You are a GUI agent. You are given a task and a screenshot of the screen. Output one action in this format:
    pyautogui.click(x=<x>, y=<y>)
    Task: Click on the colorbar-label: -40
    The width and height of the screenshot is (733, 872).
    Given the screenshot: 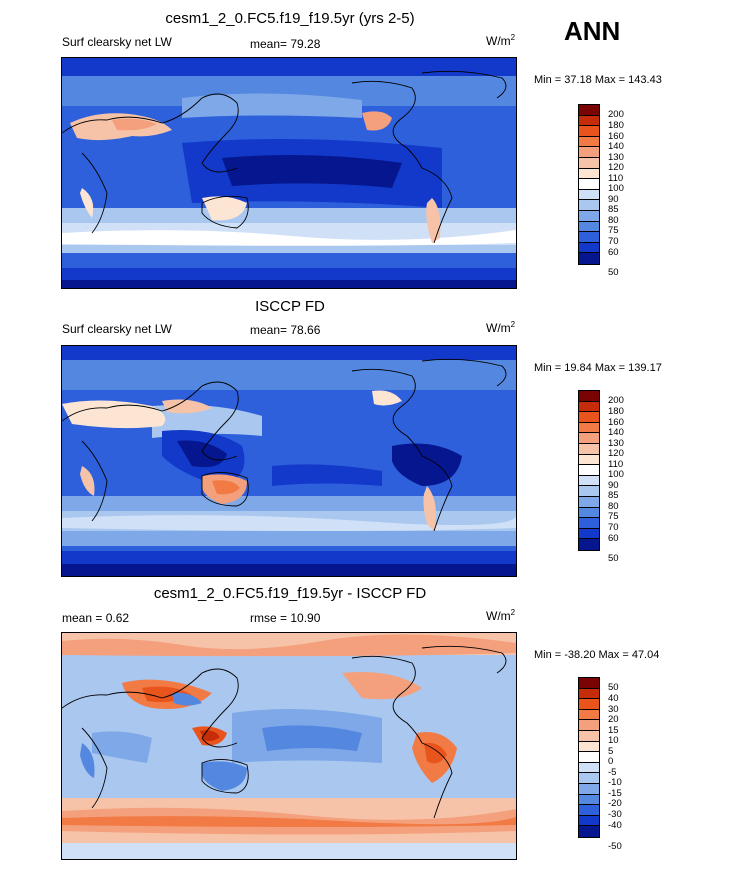 What is the action you would take?
    pyautogui.click(x=615, y=825)
    